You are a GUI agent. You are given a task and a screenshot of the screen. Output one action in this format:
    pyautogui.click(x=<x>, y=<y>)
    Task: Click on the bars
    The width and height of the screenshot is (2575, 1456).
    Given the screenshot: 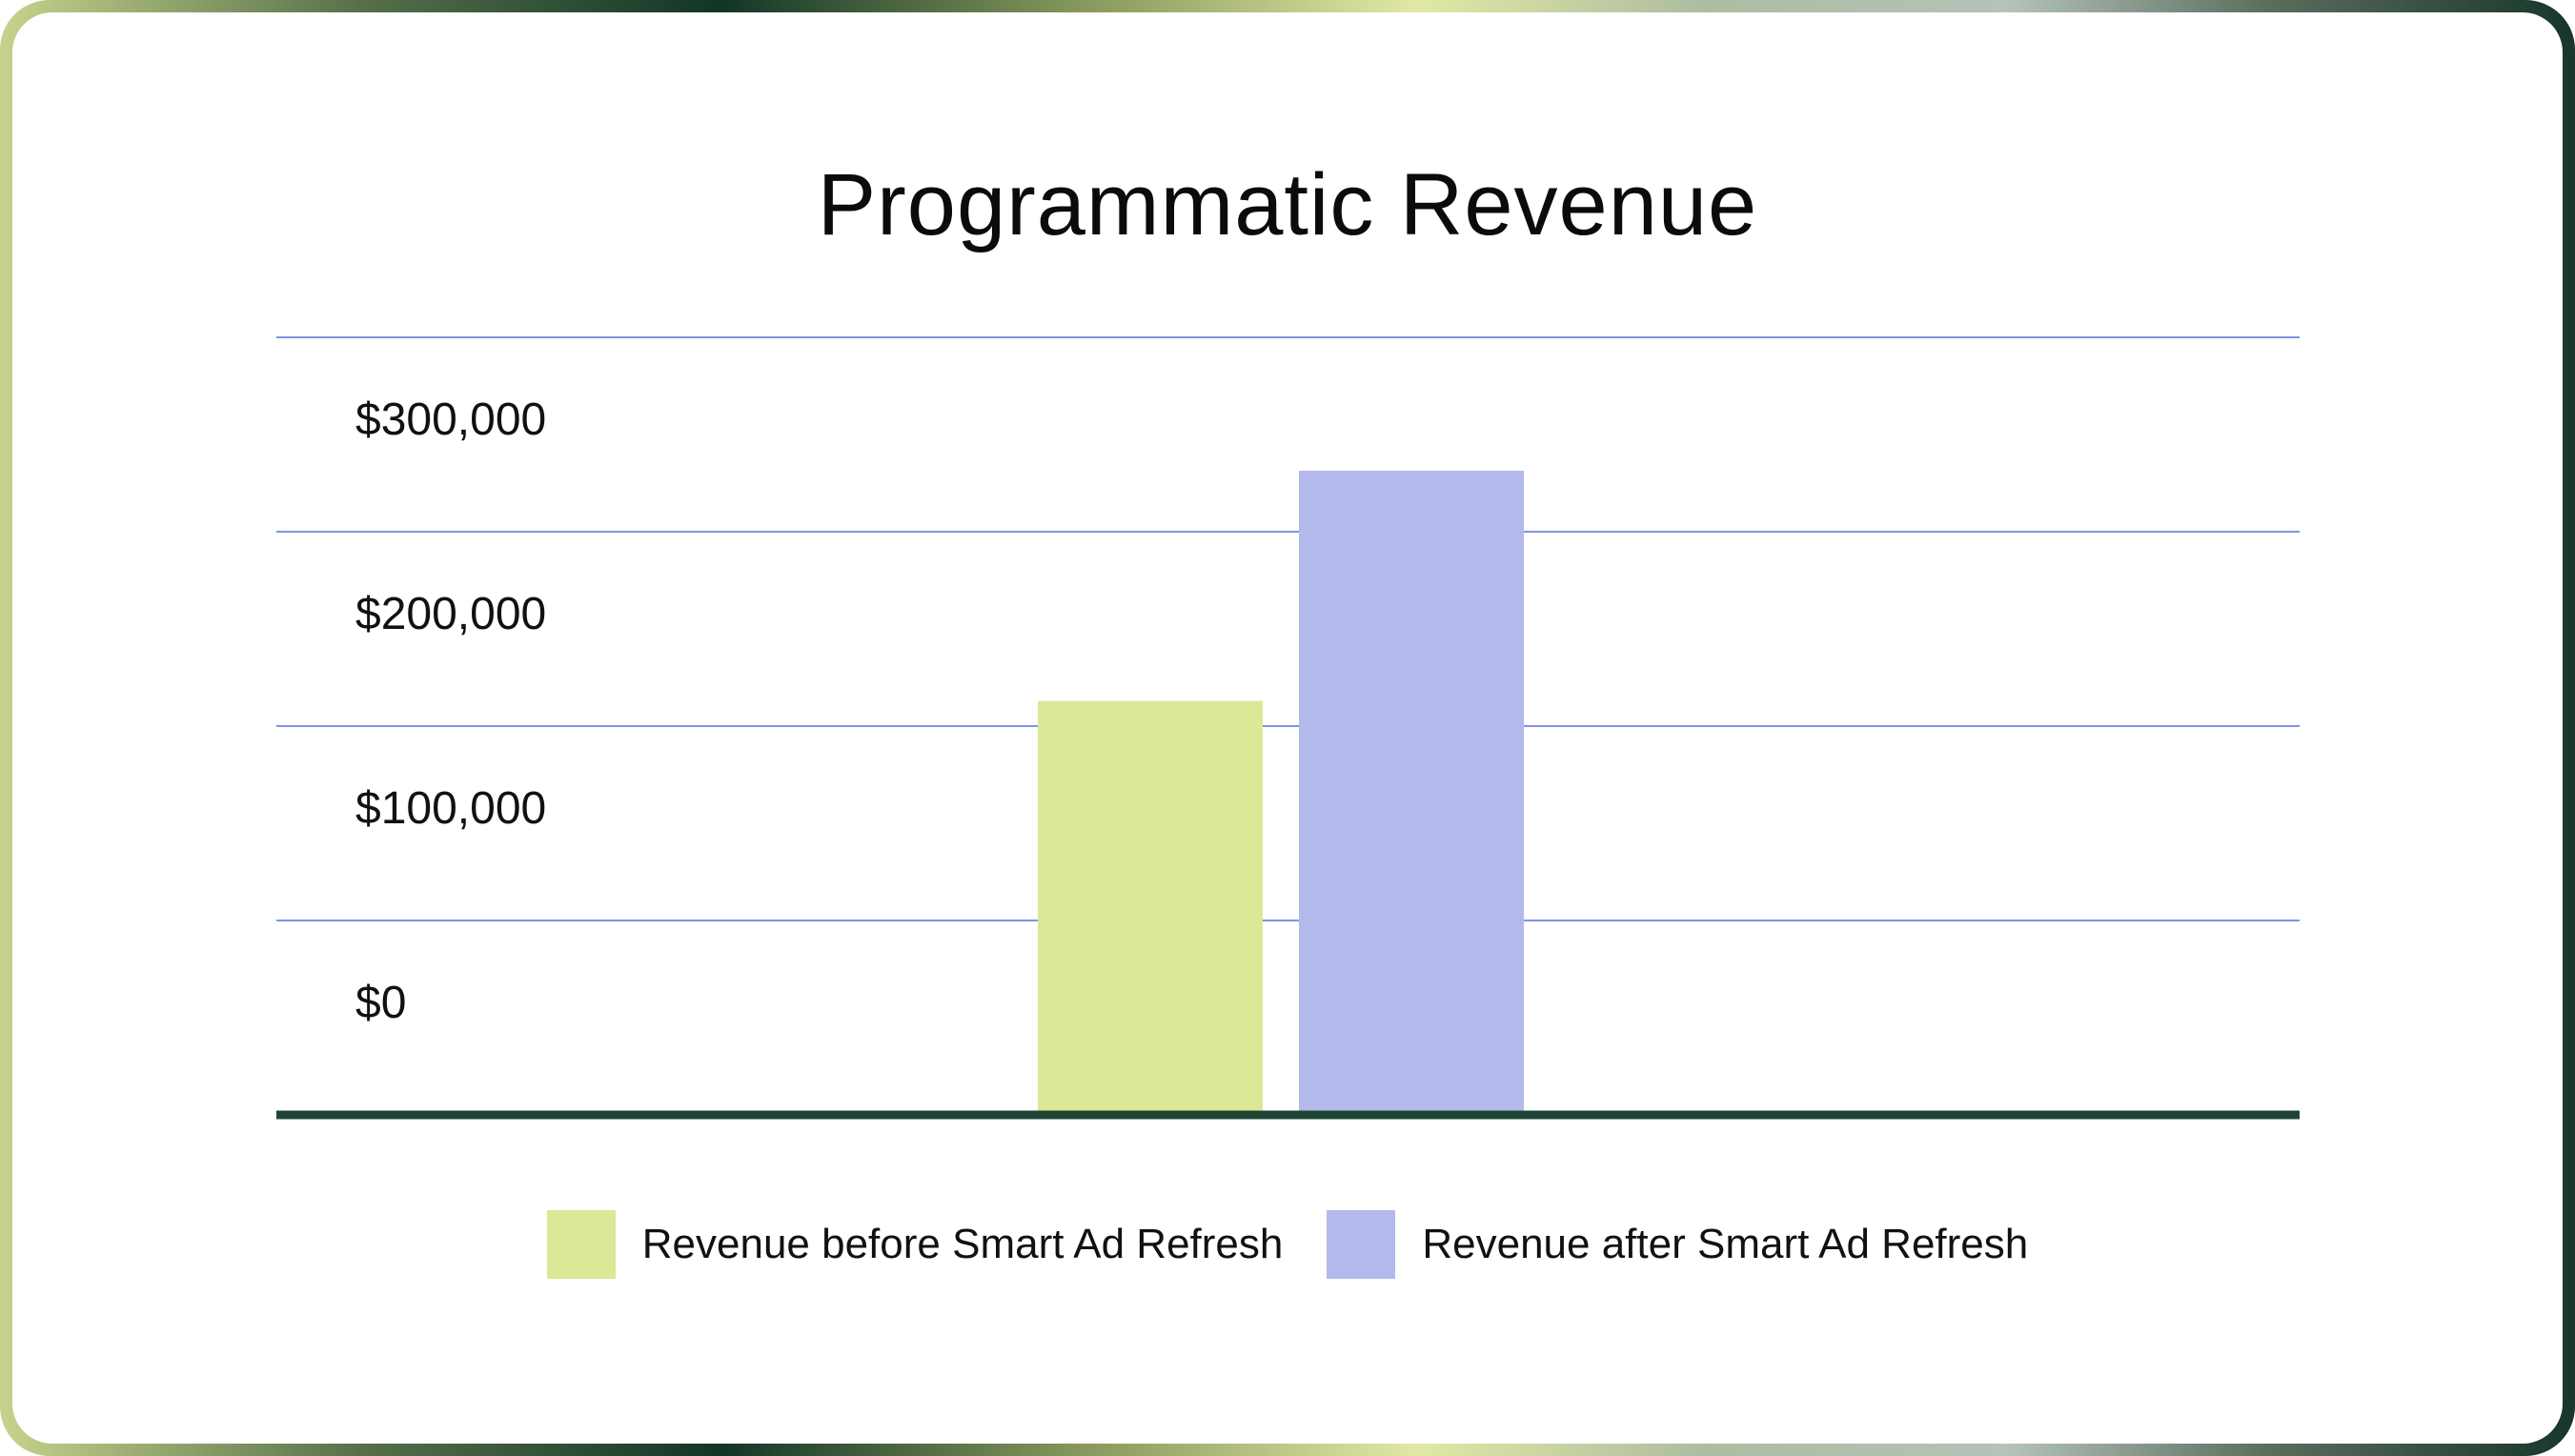 What is the action you would take?
    pyautogui.click(x=1281, y=791)
    